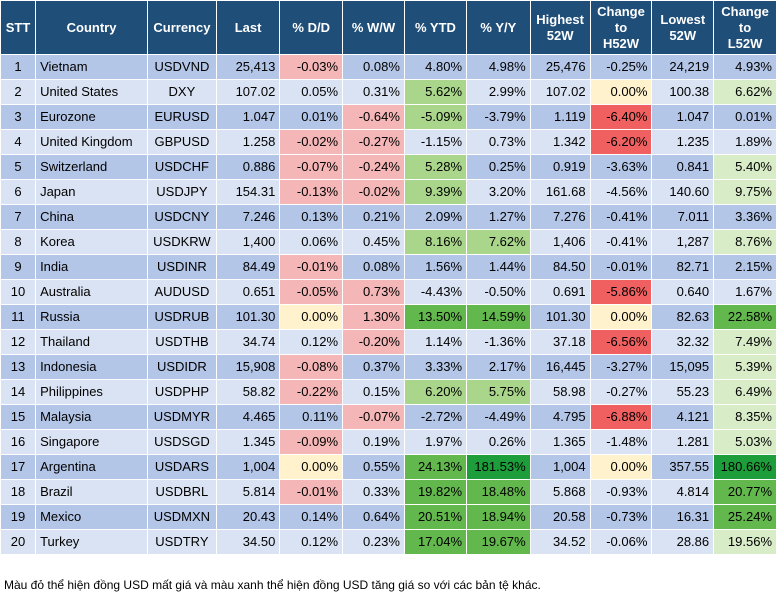 Image resolution: width=777 pixels, height=602 pixels. Describe the element at coordinates (311, 492) in the screenshot. I see `value-cell: -0.01%` at that location.